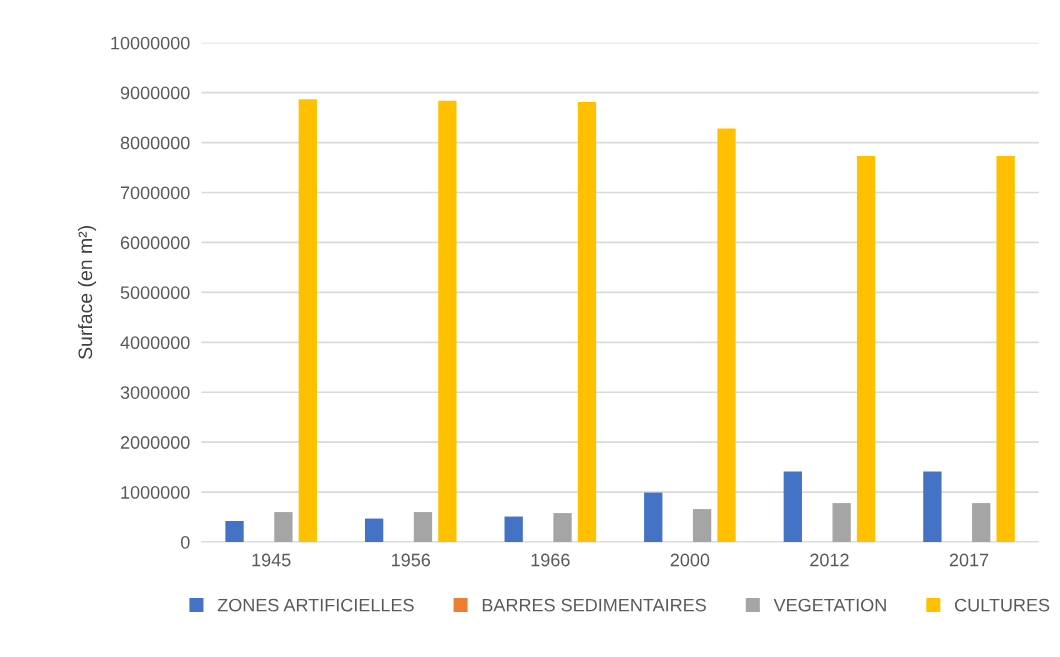  What do you see at coordinates (690, 560) in the screenshot?
I see `x-tick-label: 2000` at bounding box center [690, 560].